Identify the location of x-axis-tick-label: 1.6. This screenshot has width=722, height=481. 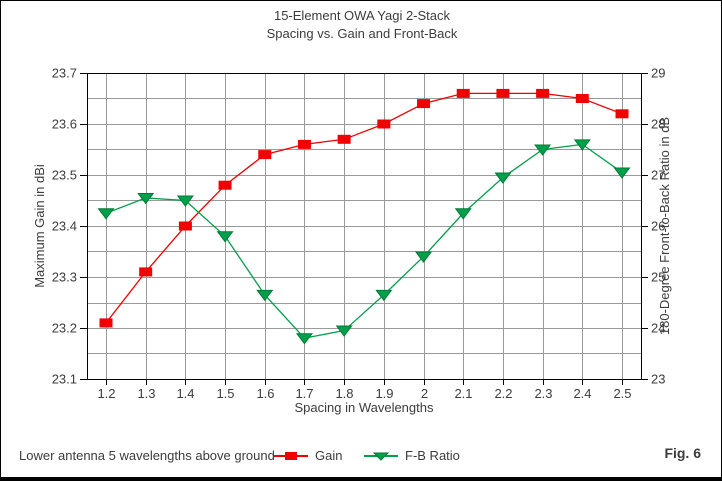
(265, 393).